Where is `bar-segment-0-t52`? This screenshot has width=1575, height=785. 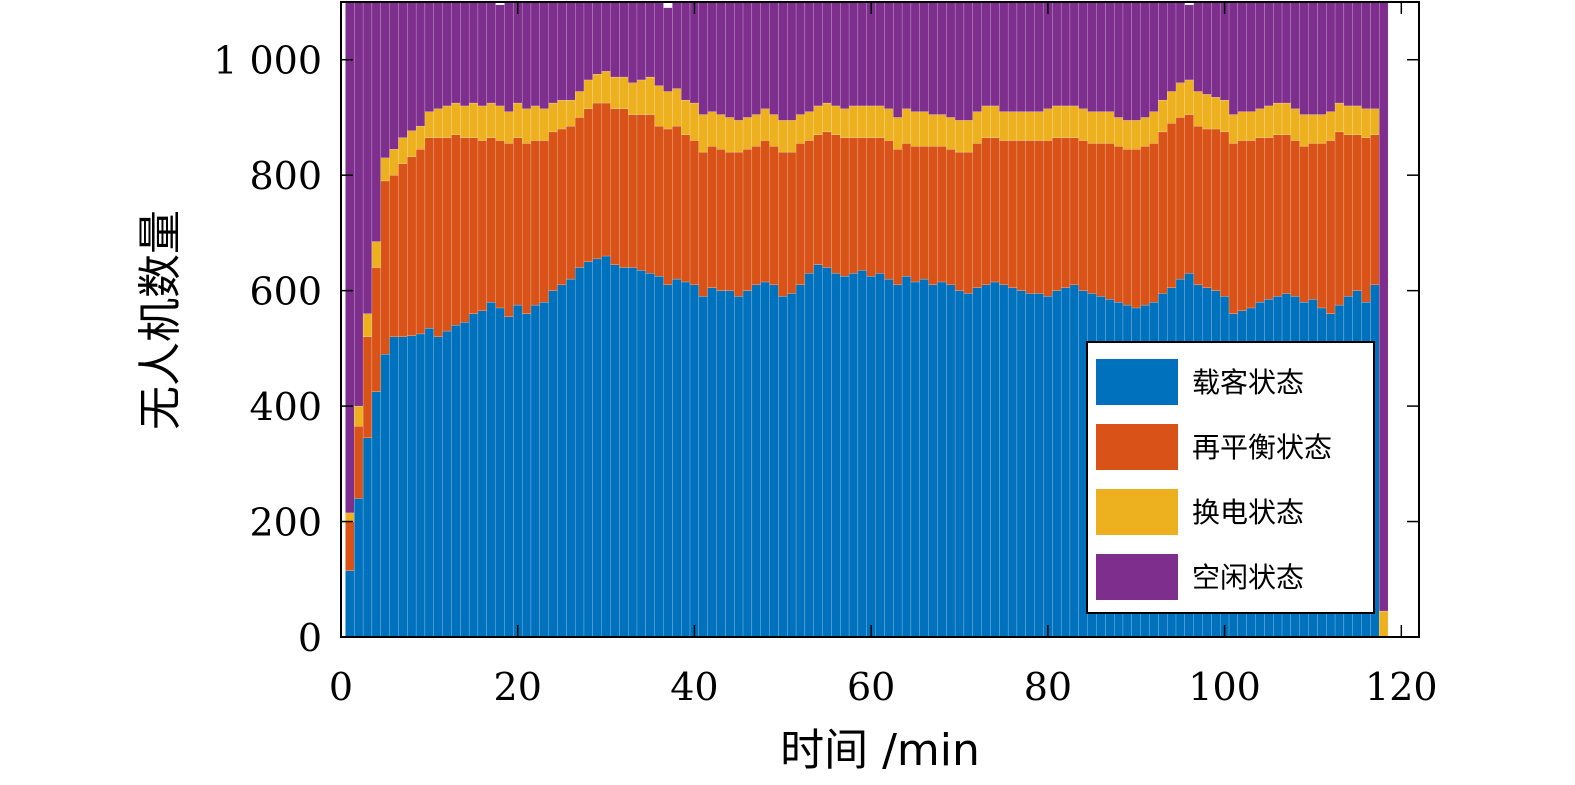
bar-segment-0-t52 is located at coordinates (800, 461).